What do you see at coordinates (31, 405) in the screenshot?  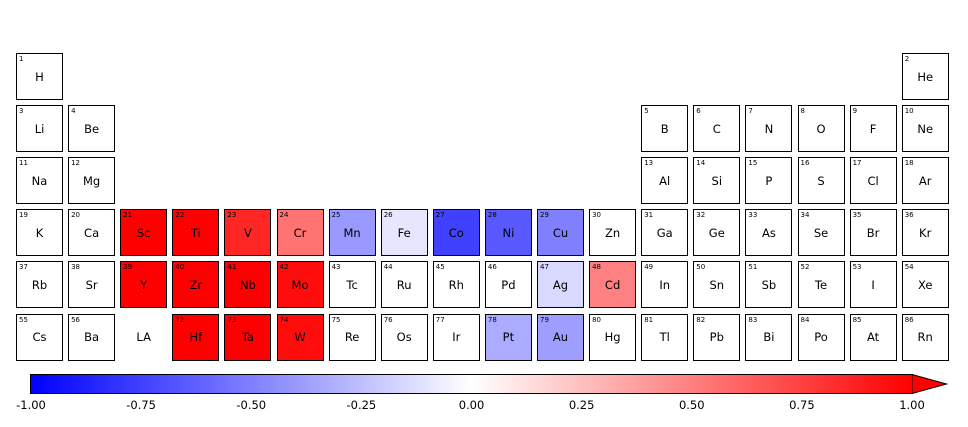 I see `colorbar-tick-label: -1.00` at bounding box center [31, 405].